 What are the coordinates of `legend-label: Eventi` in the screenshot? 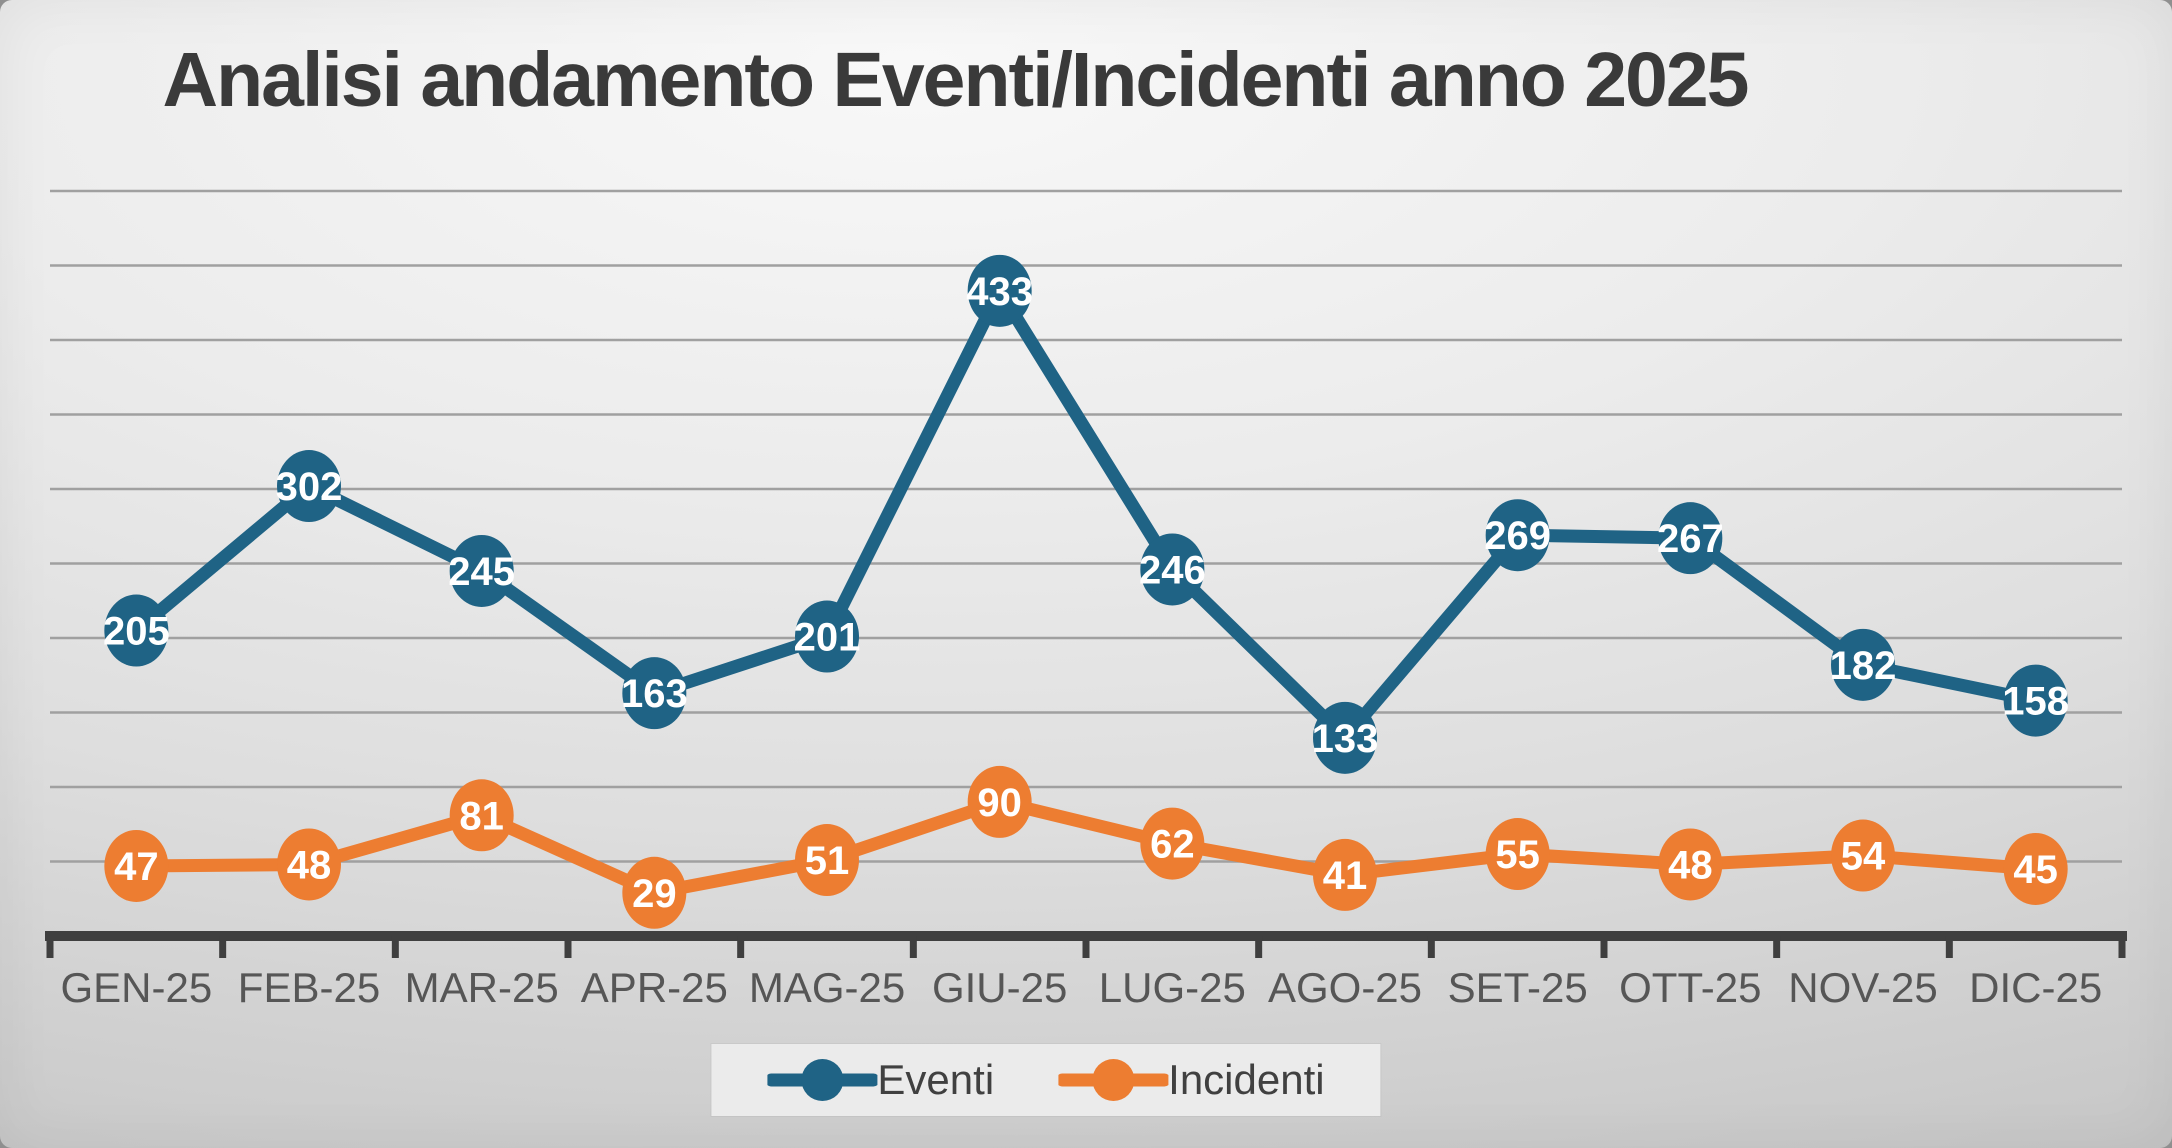 It's located at (936, 1079).